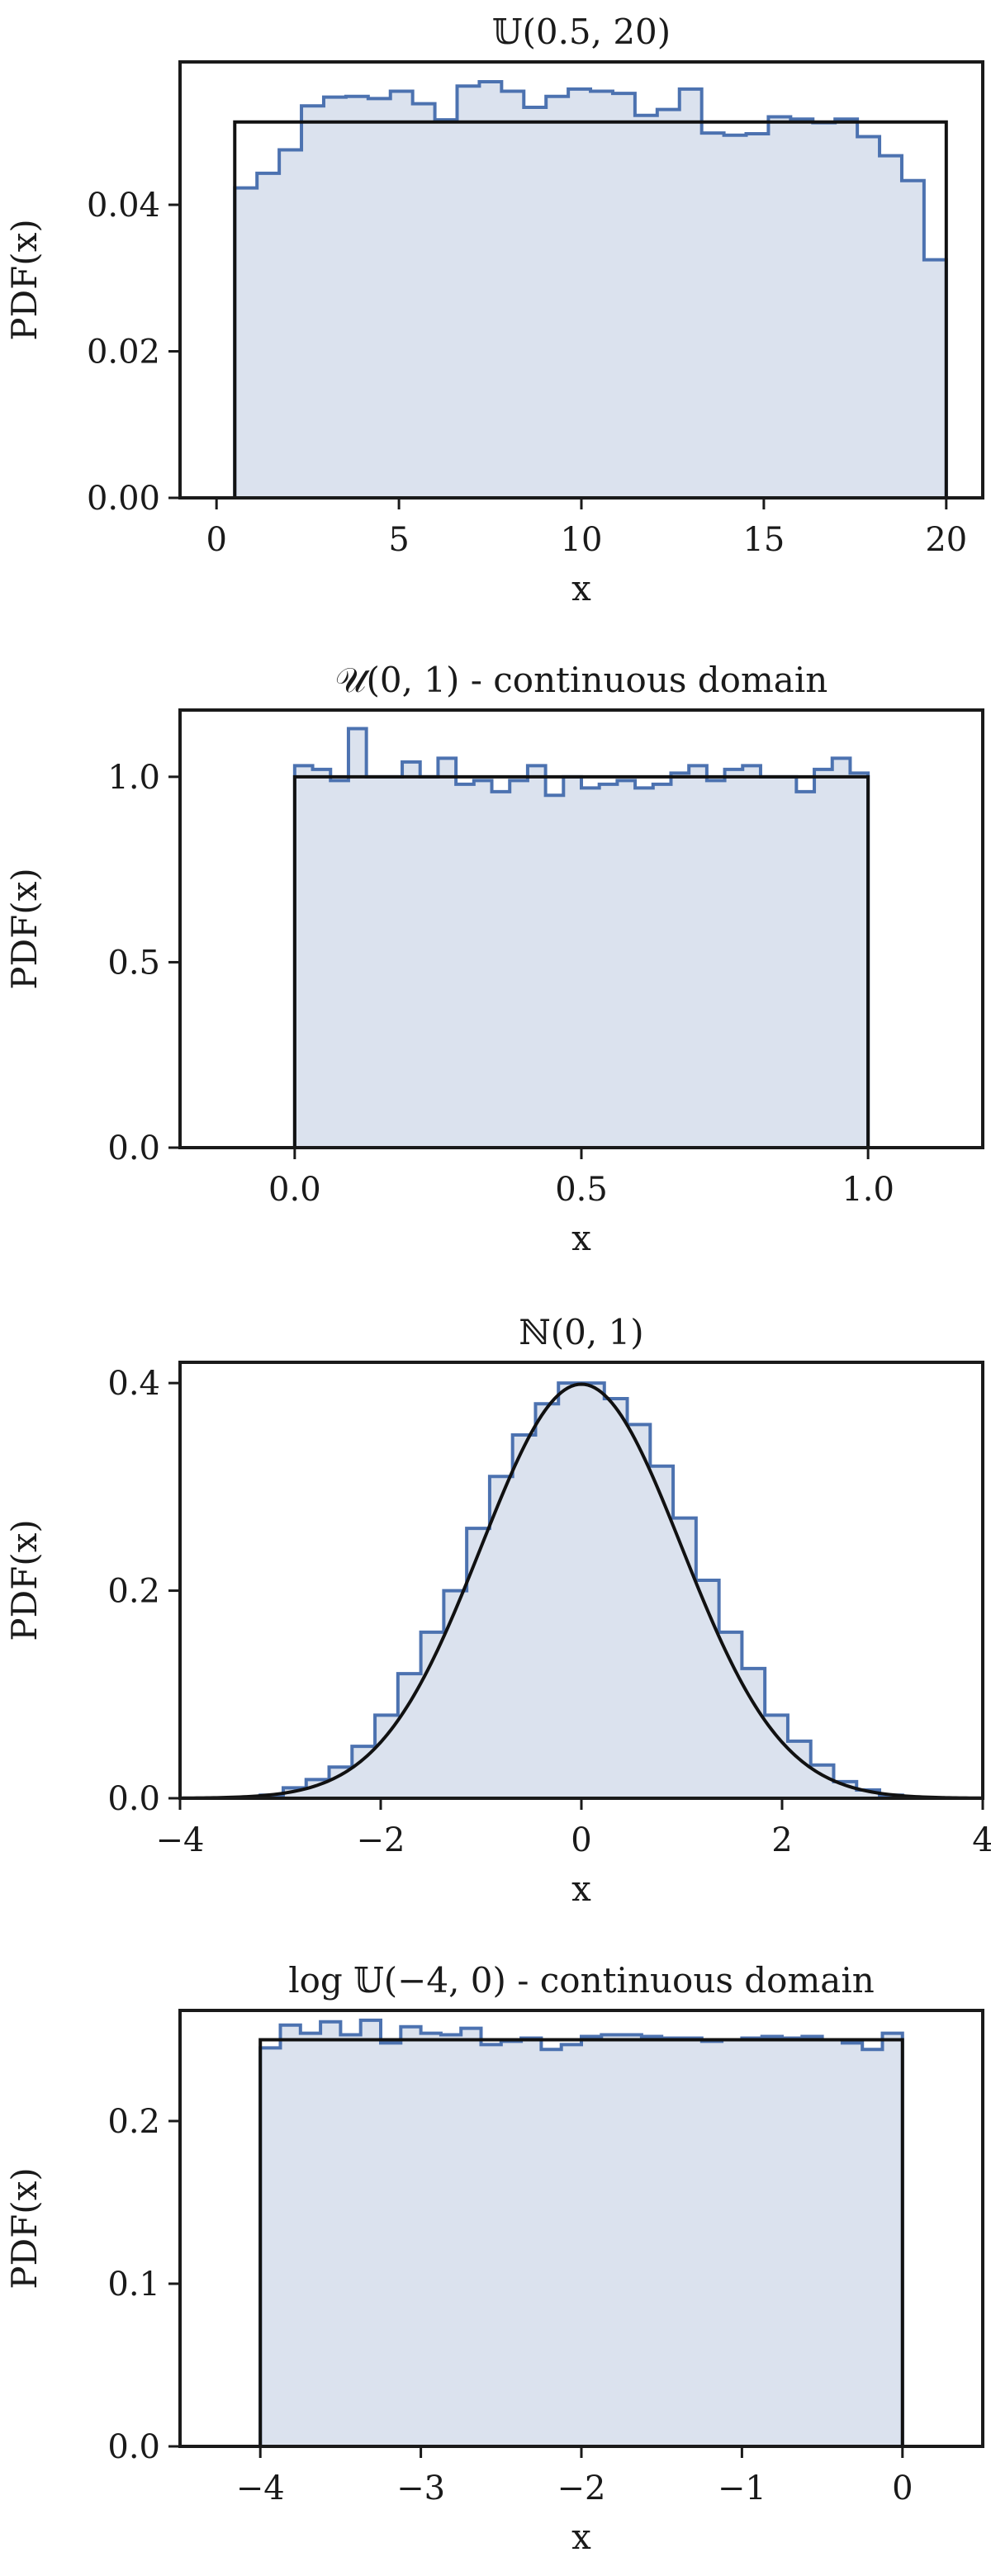 The width and height of the screenshot is (991, 2576). Describe the element at coordinates (781, 1840) in the screenshot. I see `x-tick-label: 2` at that location.